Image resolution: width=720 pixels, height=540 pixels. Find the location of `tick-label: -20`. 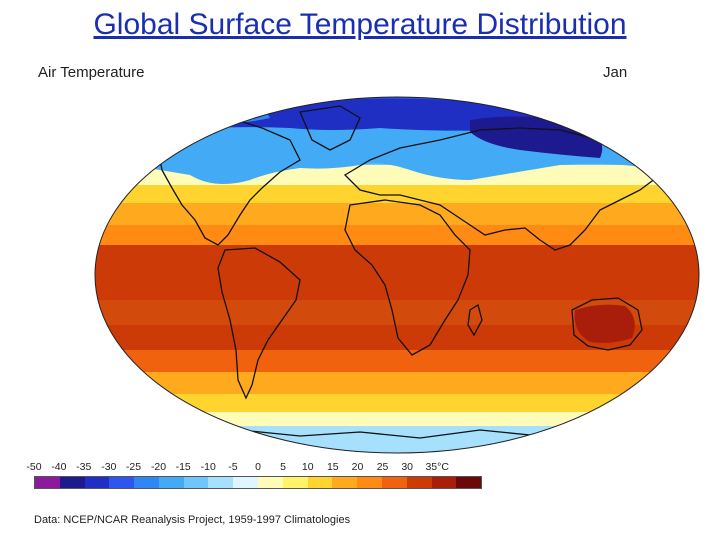

tick-label: -20 is located at coordinates (158, 467).